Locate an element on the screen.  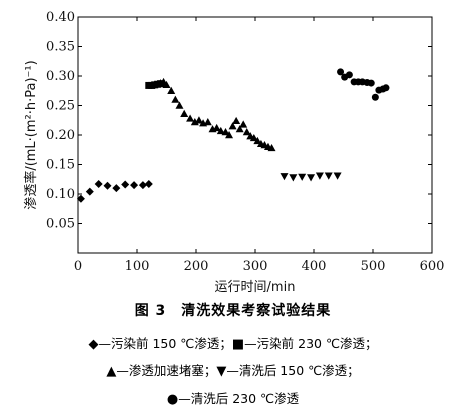
y-tick-label: 0.40 is located at coordinates (60, 17).